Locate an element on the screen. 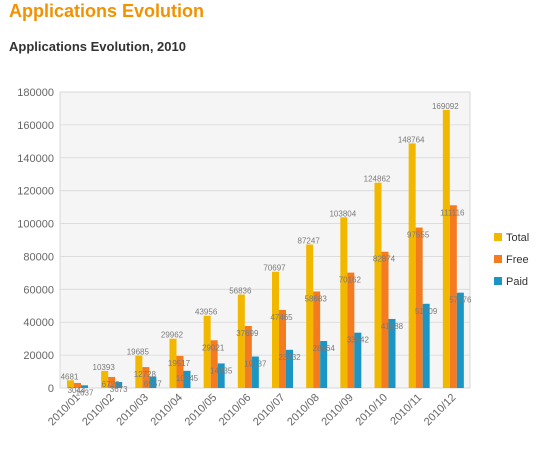 The image size is (550, 453). data-label-paid: 51209 is located at coordinates (426, 311).